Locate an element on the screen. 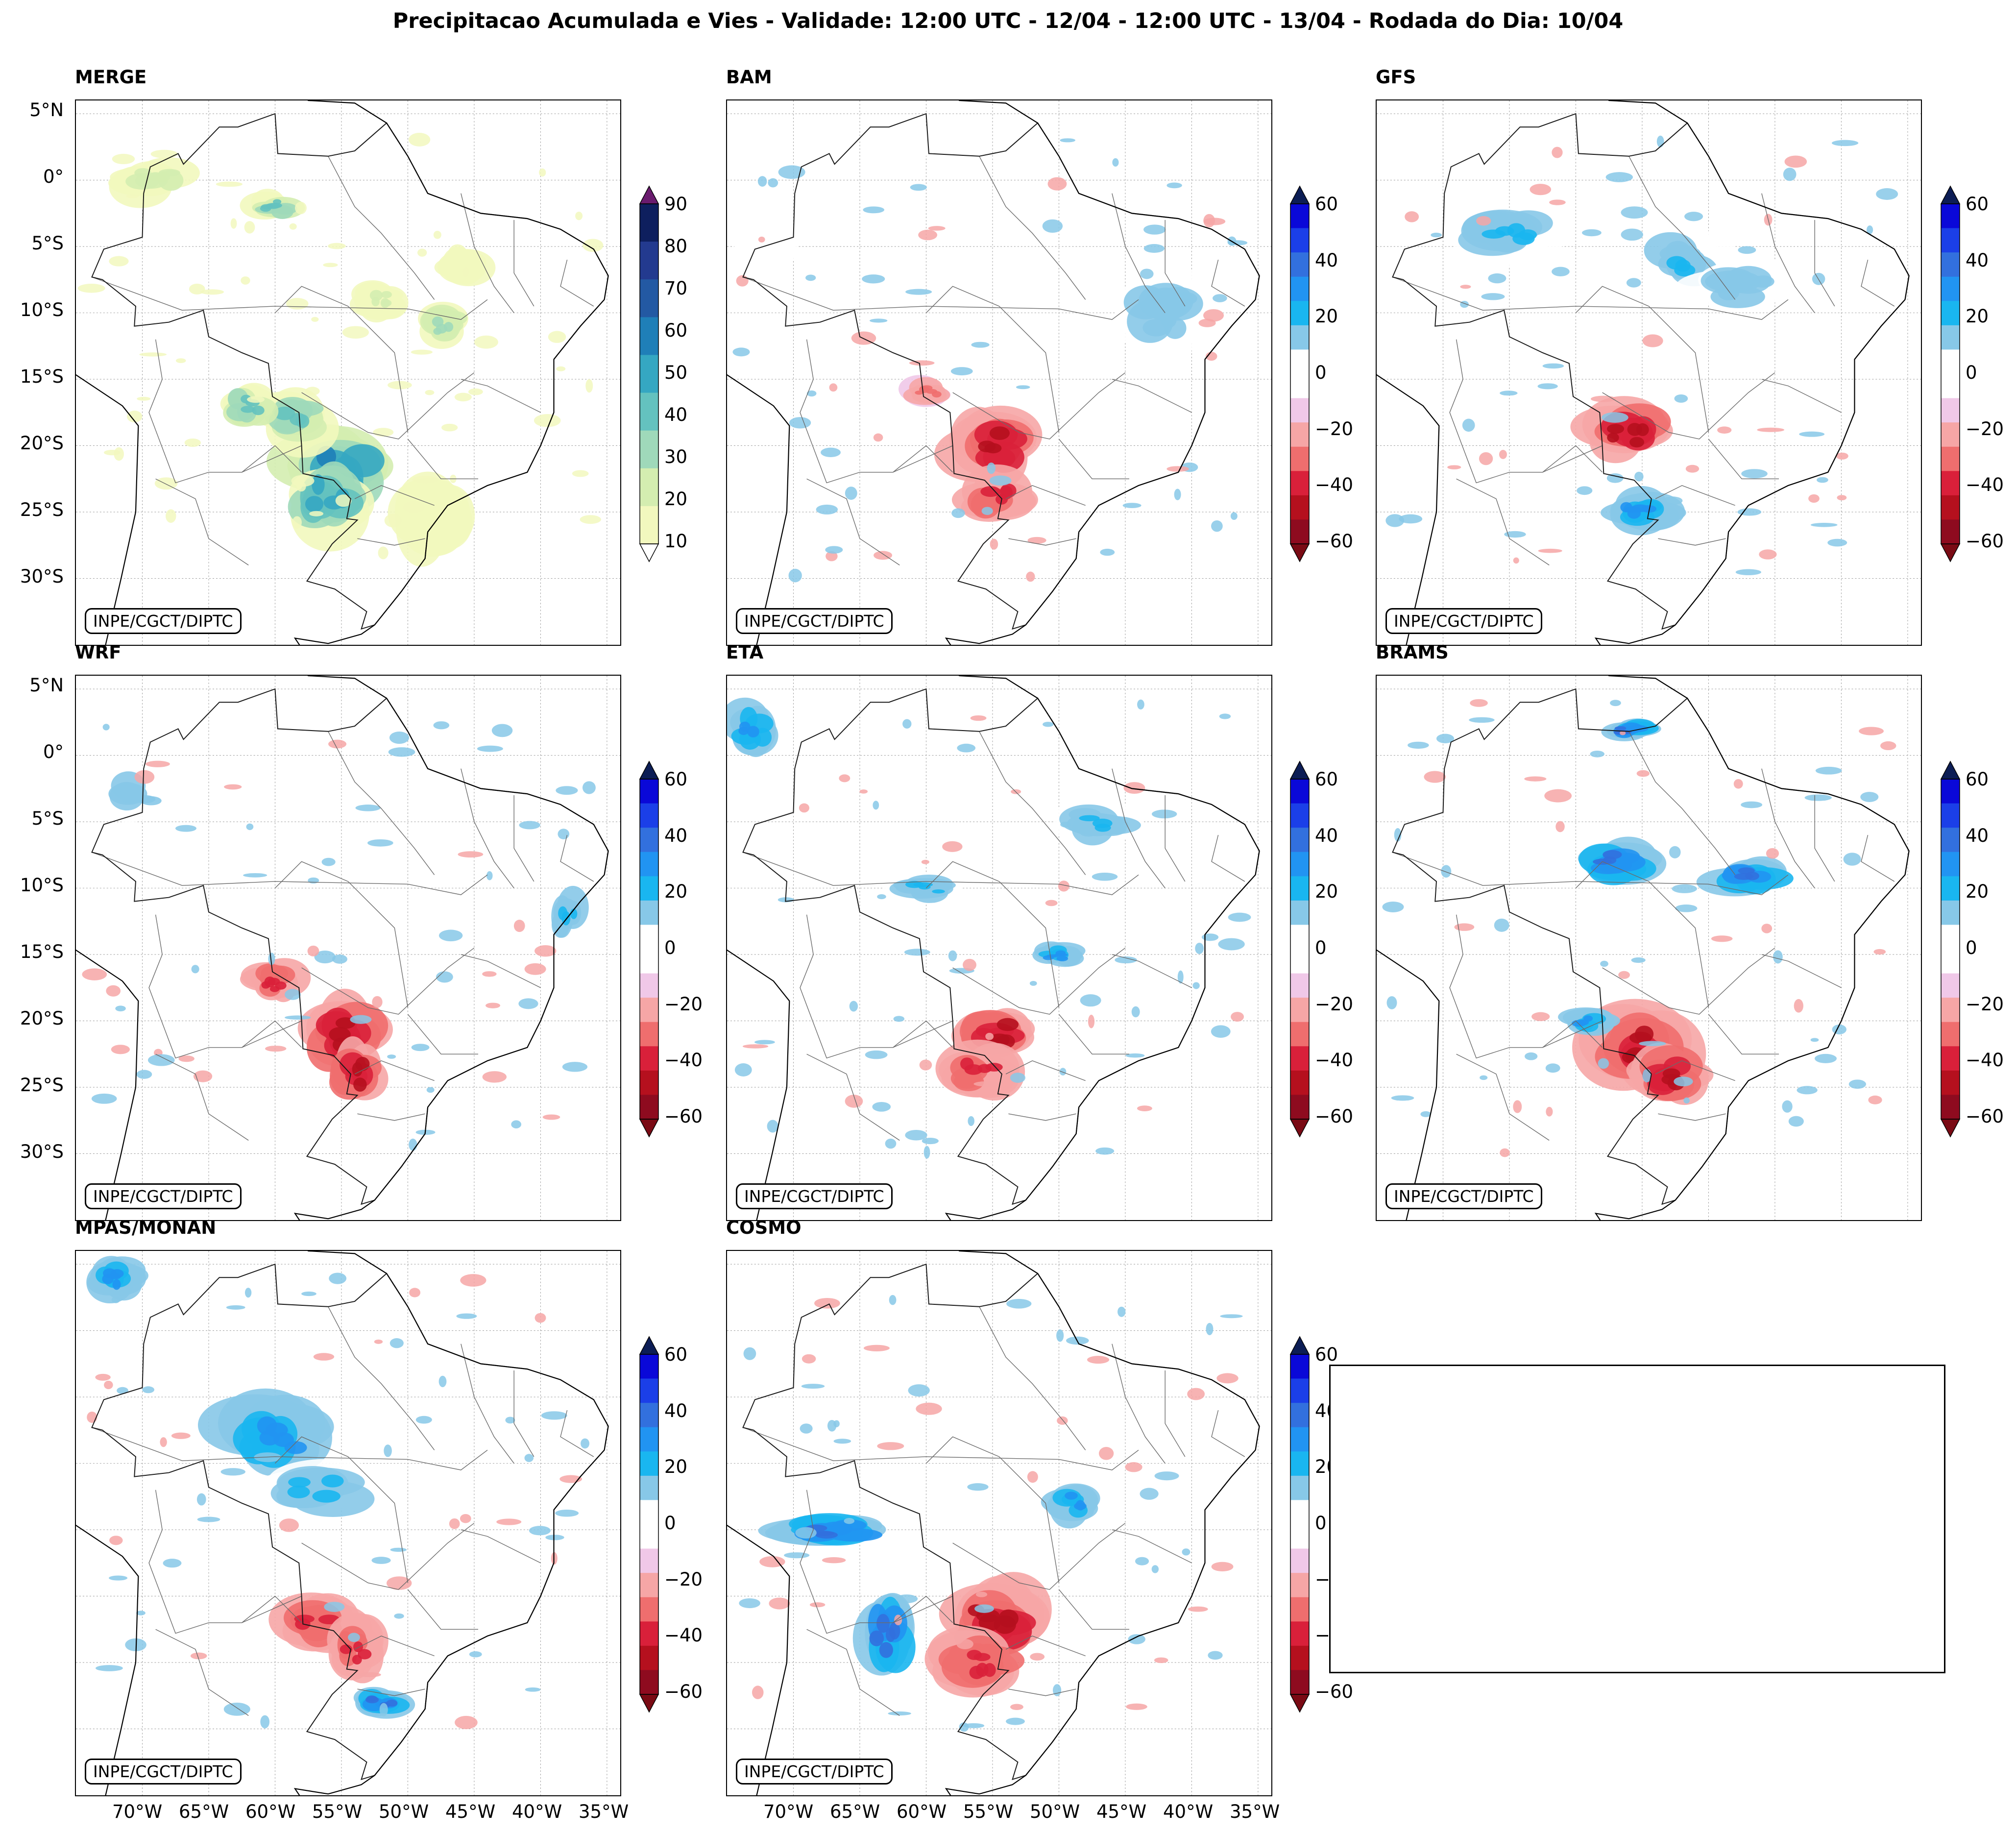 This screenshot has height=1834, width=2016. colorbar-outline is located at coordinates (1300, 1525).